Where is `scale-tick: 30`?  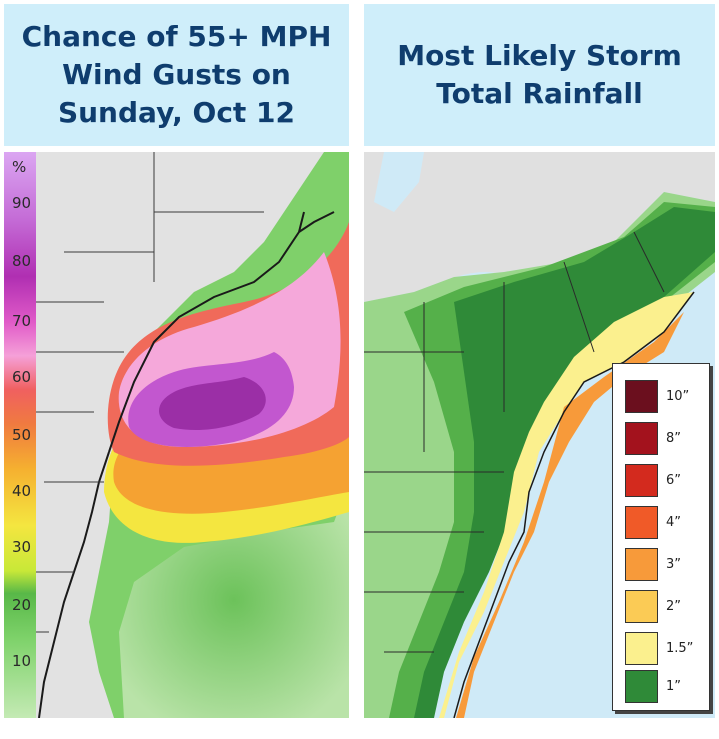
scale-tick: 30 is located at coordinates (22, 547).